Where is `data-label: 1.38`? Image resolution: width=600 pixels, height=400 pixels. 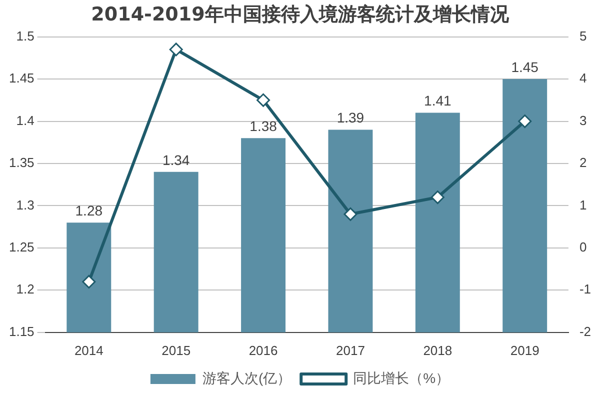
data-label: 1.38 is located at coordinates (264, 126).